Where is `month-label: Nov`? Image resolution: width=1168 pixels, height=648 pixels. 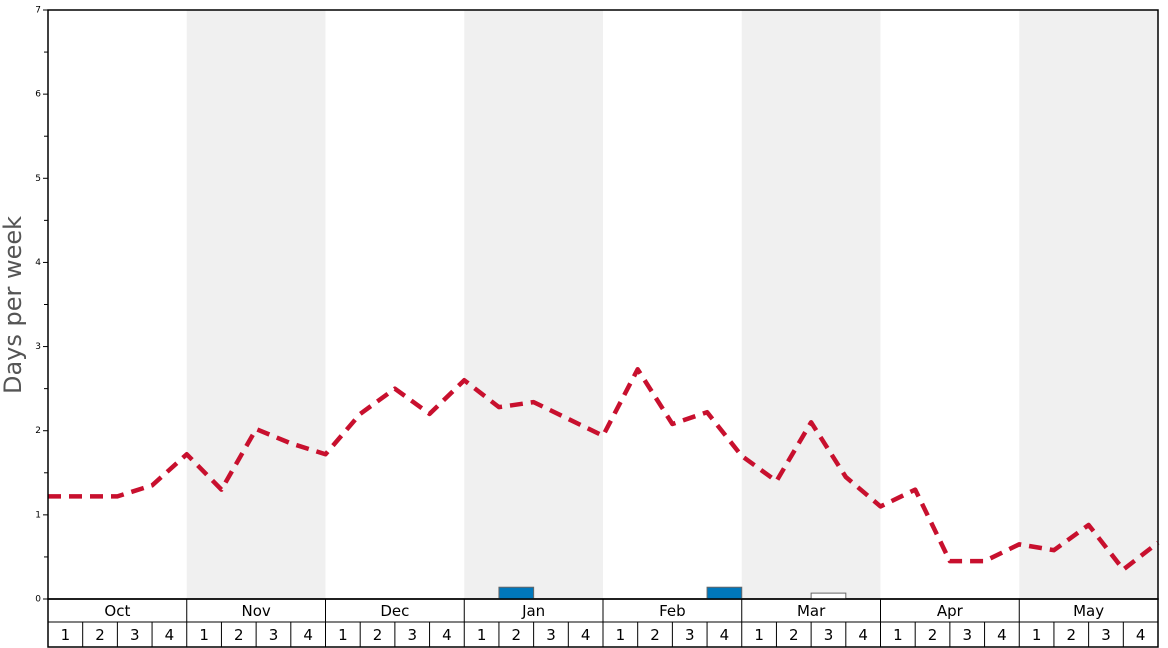 month-label: Nov is located at coordinates (255, 611).